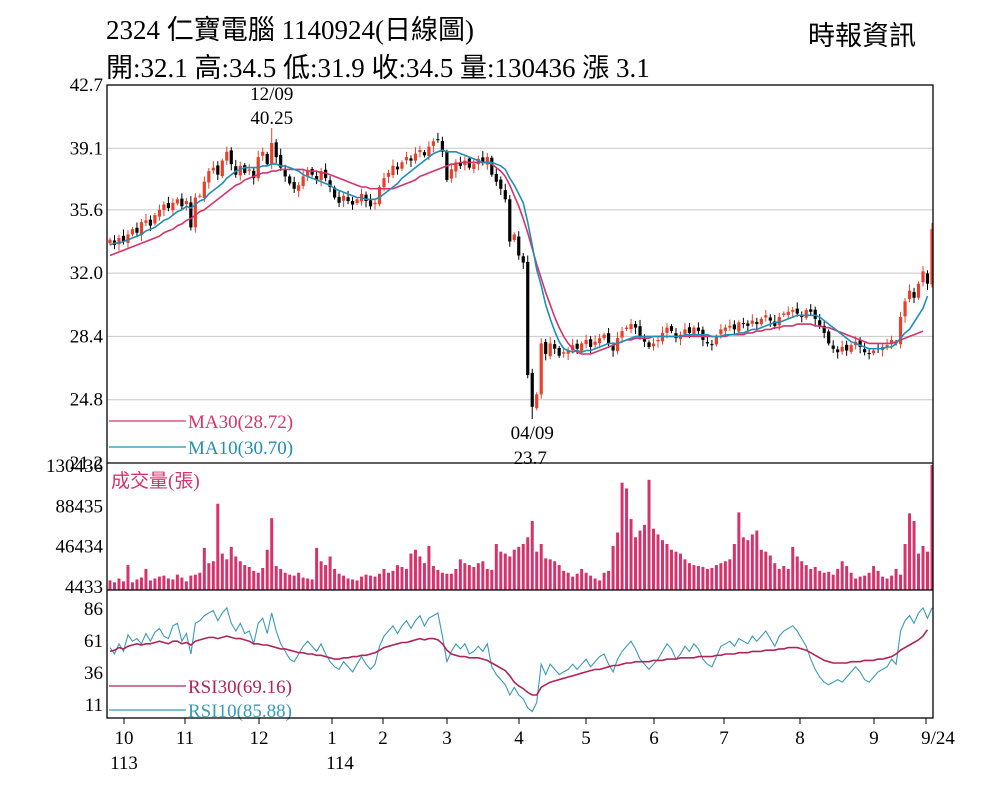  I want to click on year-tick-label: 114, so click(340, 763).